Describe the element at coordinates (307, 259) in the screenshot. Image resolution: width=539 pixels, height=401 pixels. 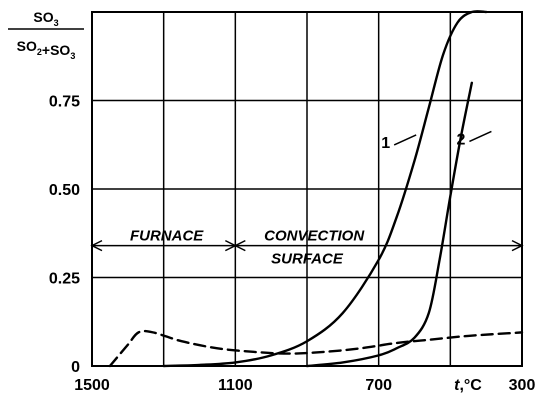
I see `region-label-line2: SURFACE` at that location.